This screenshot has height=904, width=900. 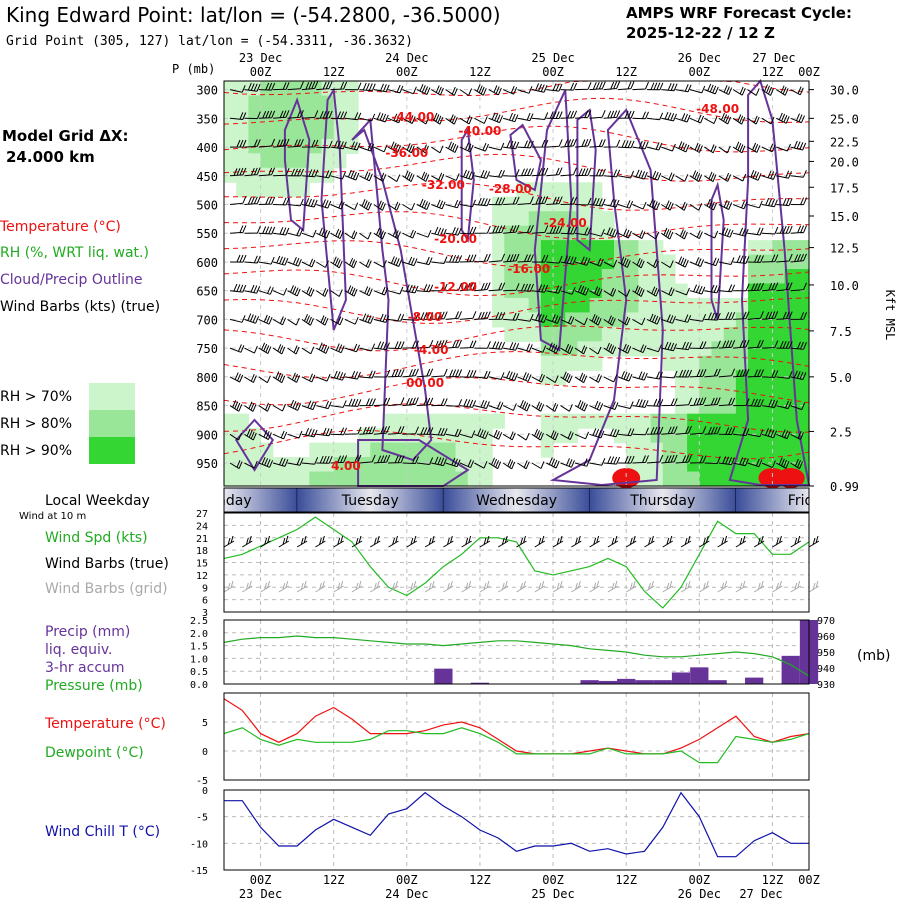 I want to click on panel-y-tick-label: 27, so click(x=202, y=514).